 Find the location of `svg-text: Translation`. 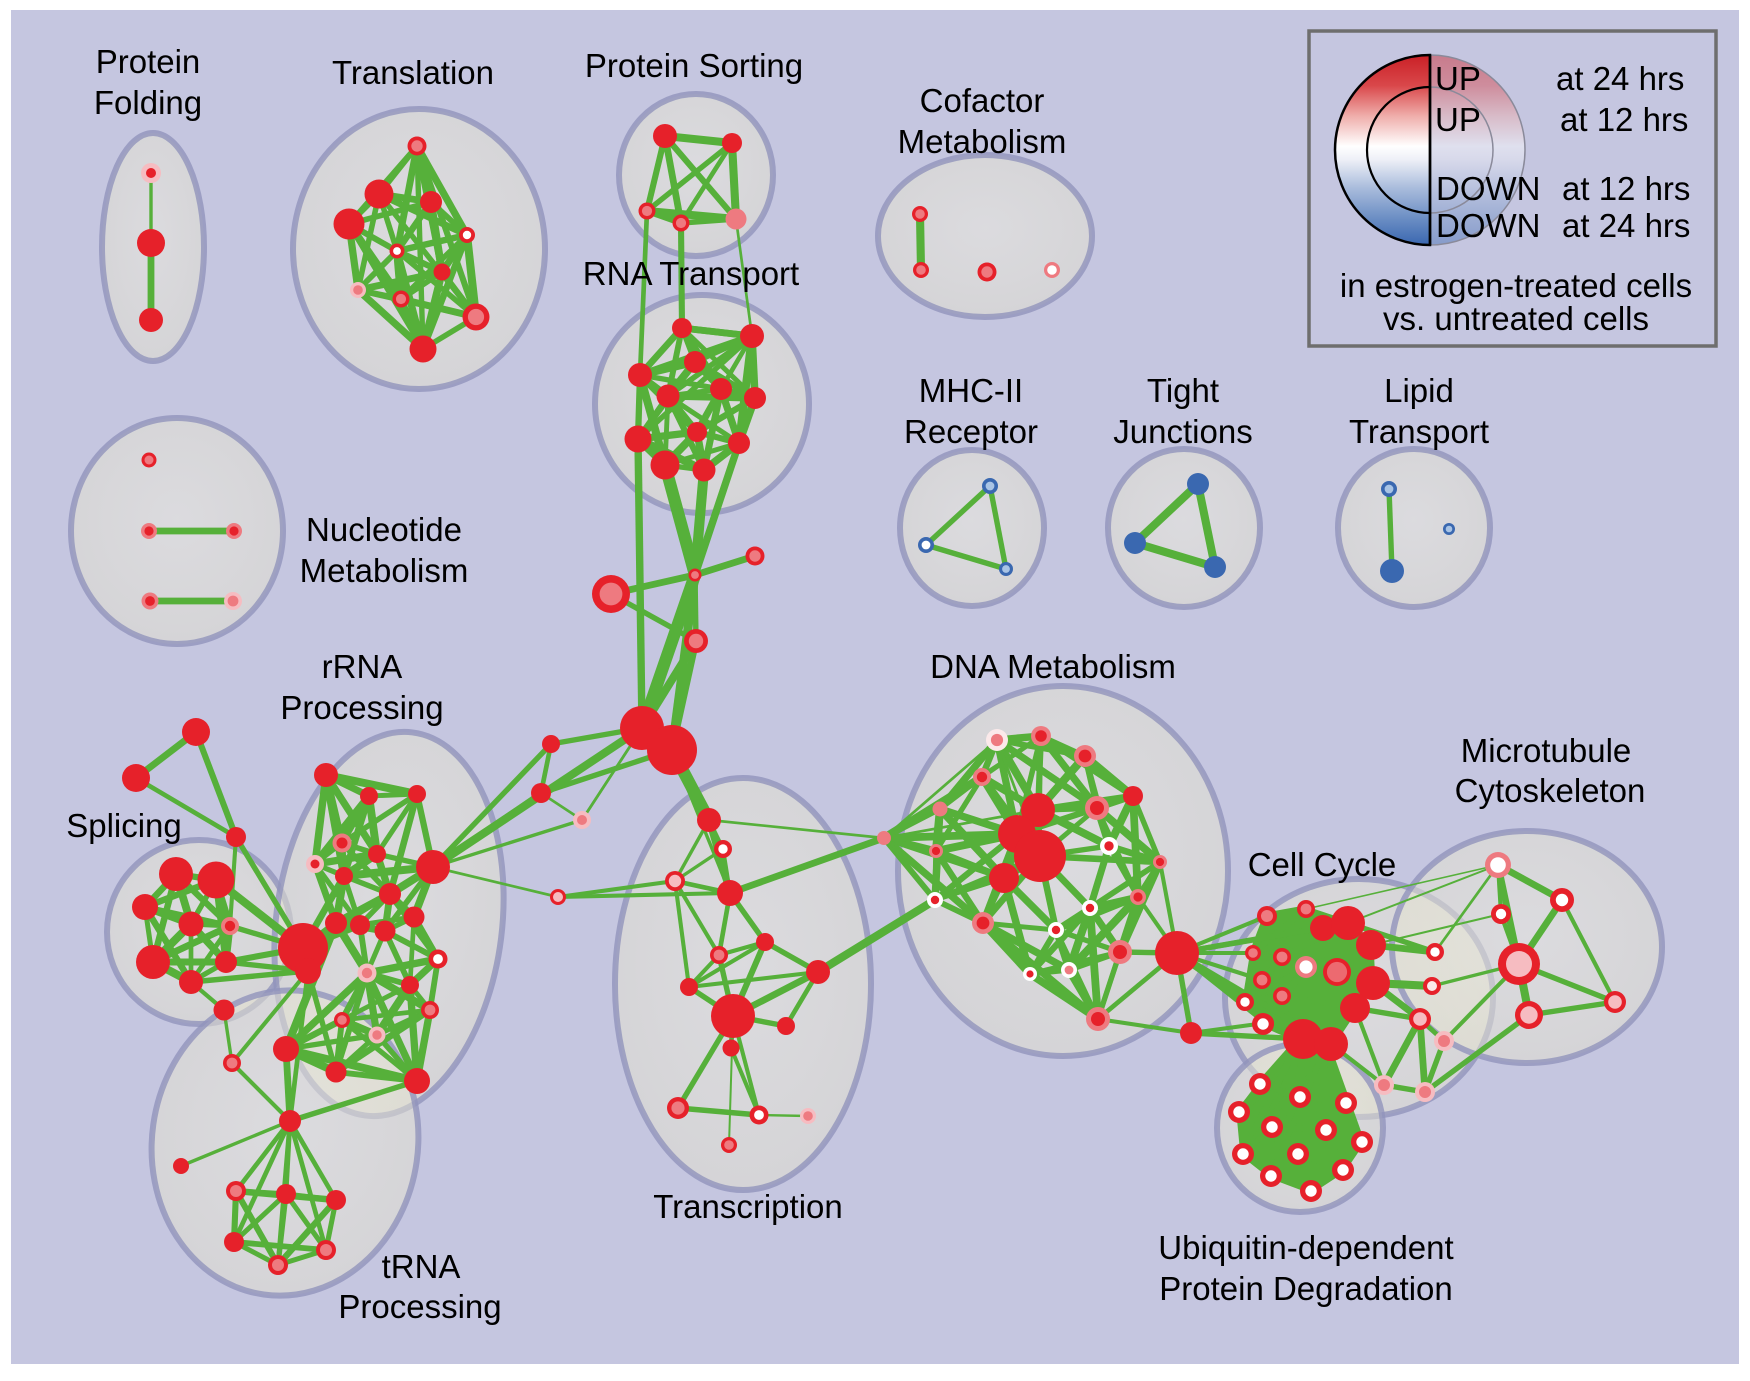

svg-text: Translation is located at coordinates (413, 72).